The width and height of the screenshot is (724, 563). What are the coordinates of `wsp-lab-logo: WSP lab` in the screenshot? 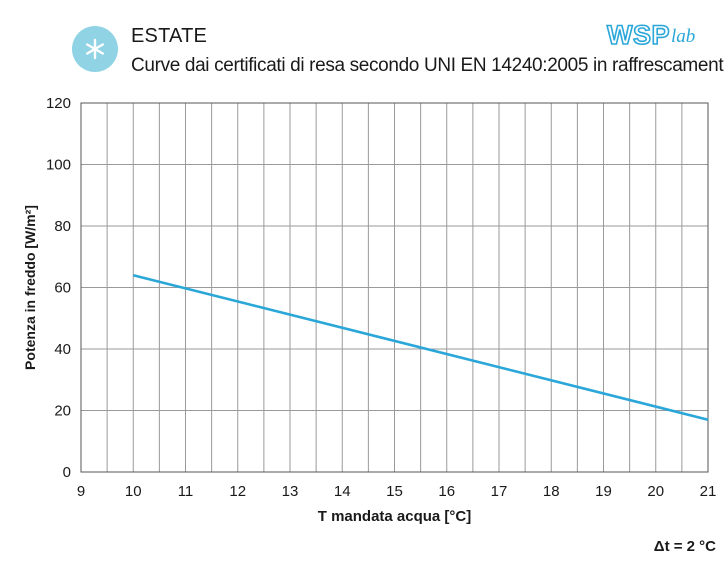 It's located at (651, 35).